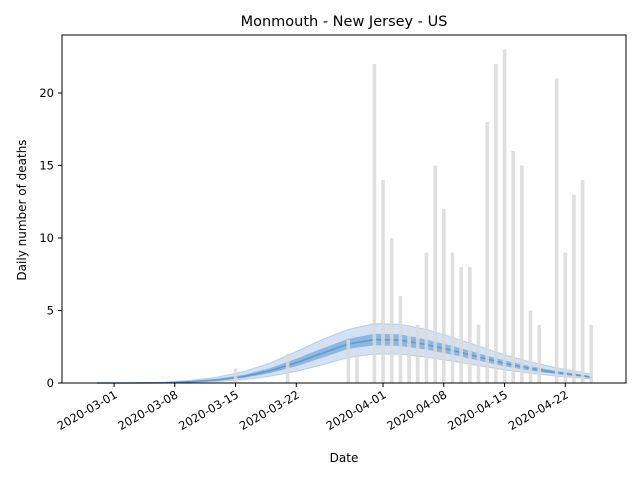 This screenshot has width=640, height=480. I want to click on x-tick-label: 2020-04-15, so click(477, 410).